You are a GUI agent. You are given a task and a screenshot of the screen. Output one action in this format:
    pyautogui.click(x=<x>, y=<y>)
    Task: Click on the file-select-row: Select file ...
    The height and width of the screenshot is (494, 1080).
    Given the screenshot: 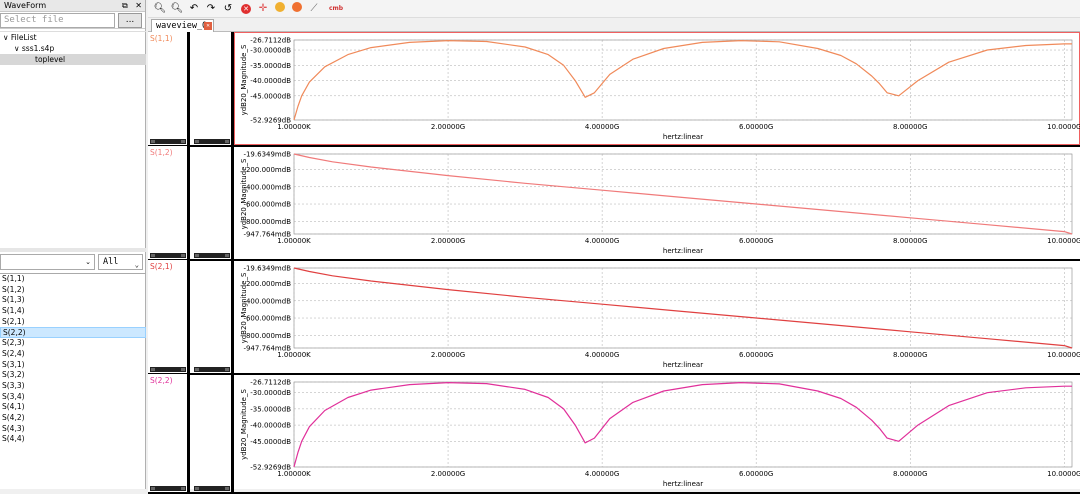 What is the action you would take?
    pyautogui.click(x=72, y=20)
    